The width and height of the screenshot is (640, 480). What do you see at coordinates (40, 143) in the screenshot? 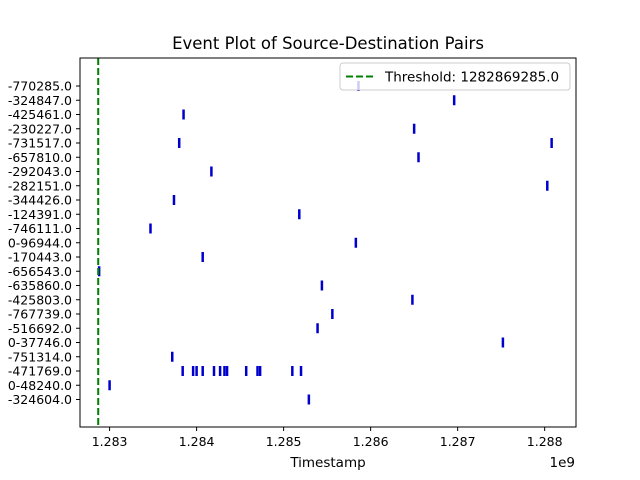
I see `y-tick-label: -731517.0` at bounding box center [40, 143].